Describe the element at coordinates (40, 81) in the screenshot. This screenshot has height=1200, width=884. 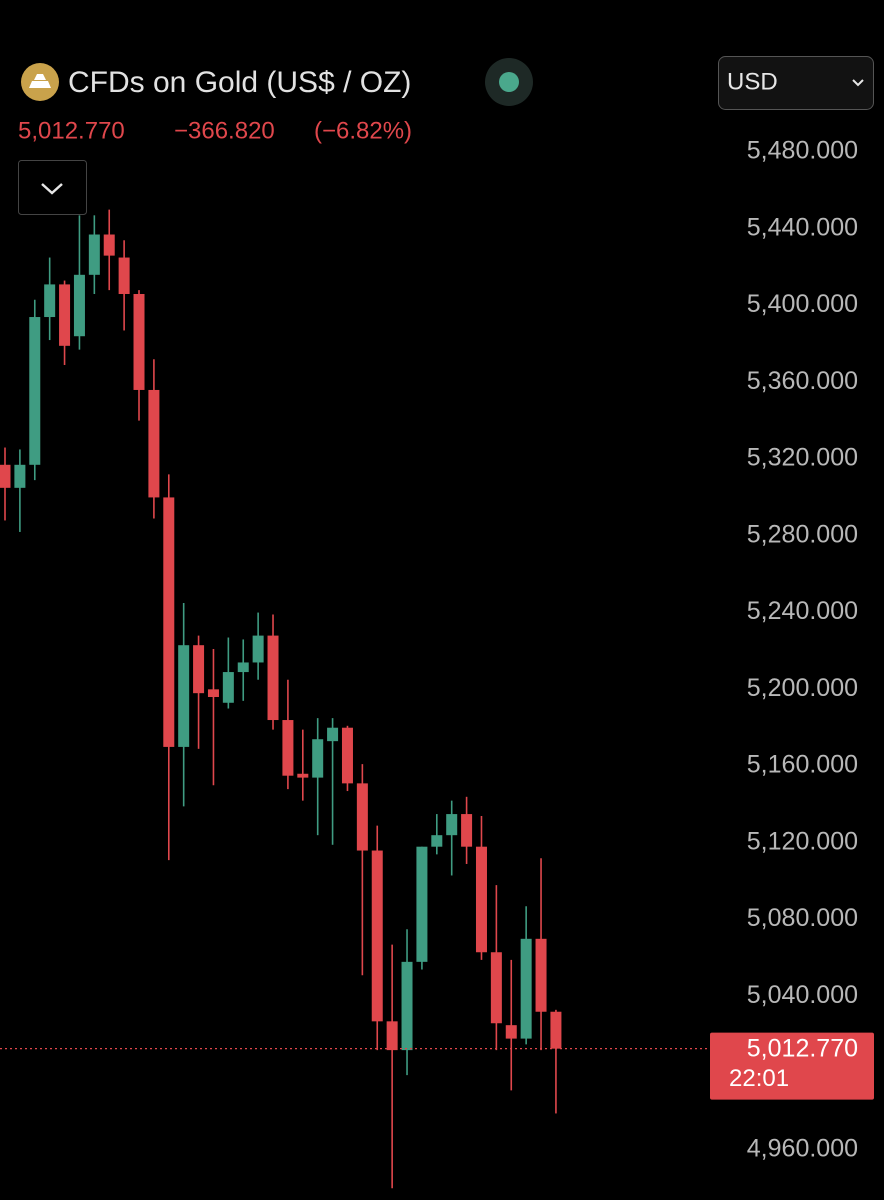
I see `gold-icon-bars` at that location.